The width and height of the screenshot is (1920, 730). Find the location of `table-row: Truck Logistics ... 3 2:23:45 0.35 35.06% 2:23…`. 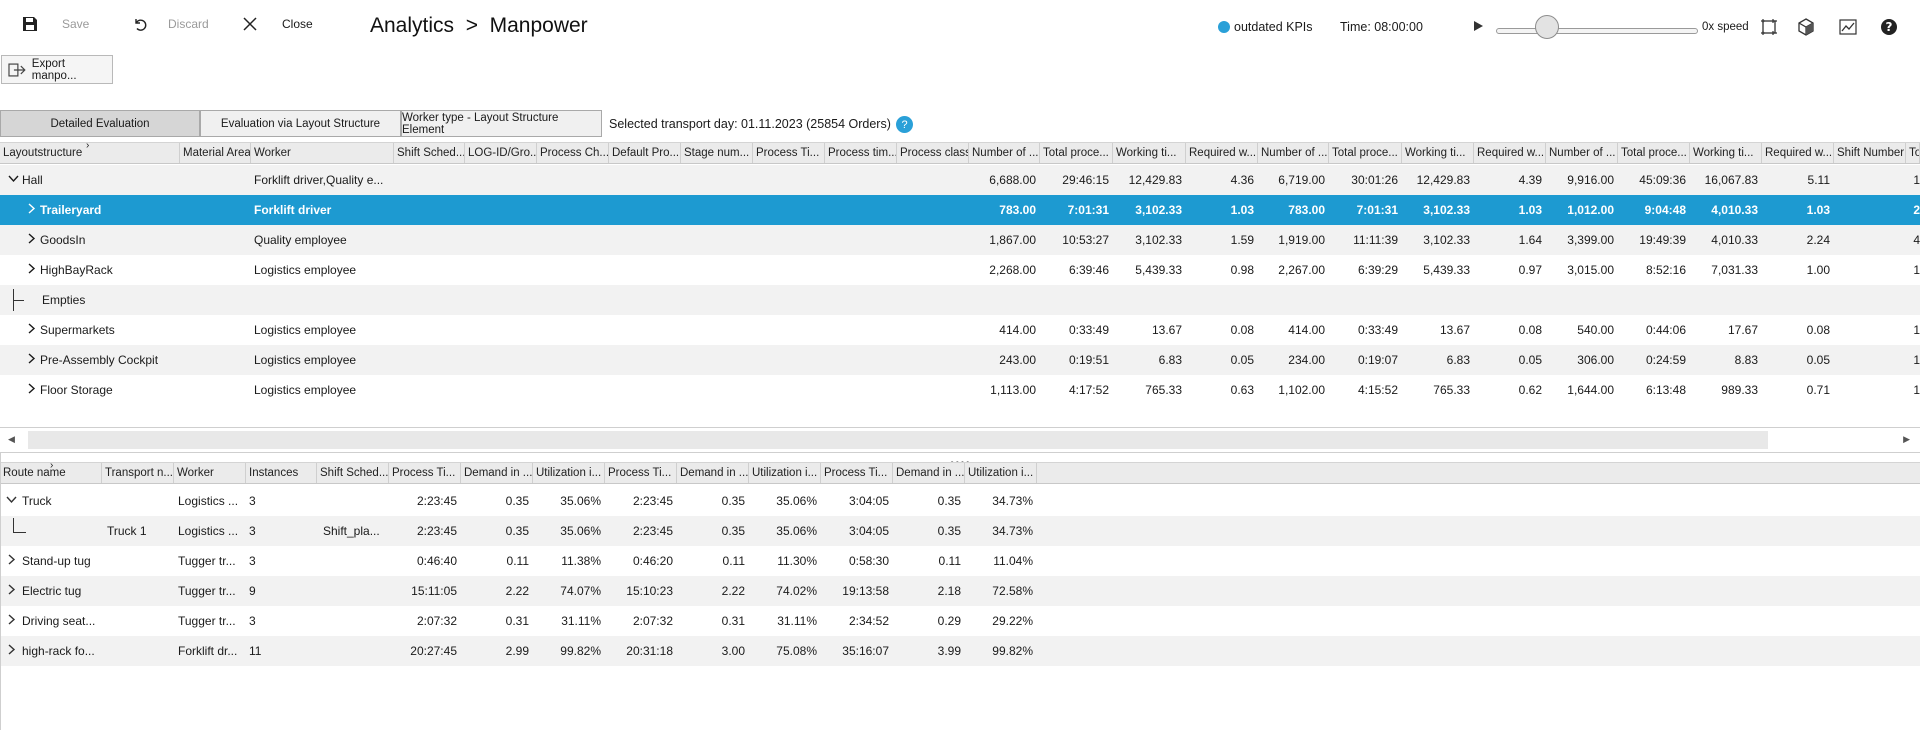

table-row: Truck Logistics ... 3 2:23:45 0.35 35.06% 2:23… is located at coordinates (960, 501).